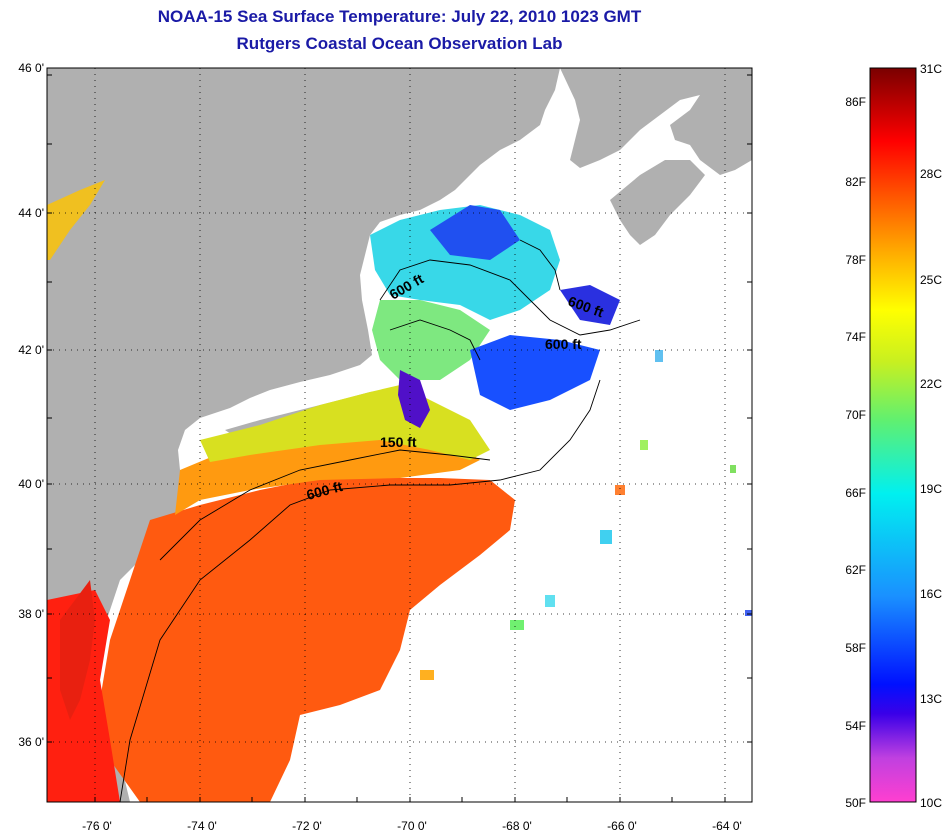 This screenshot has height=840, width=952. What do you see at coordinates (202, 826) in the screenshot?
I see `lon-label-74: -74 0'` at bounding box center [202, 826].